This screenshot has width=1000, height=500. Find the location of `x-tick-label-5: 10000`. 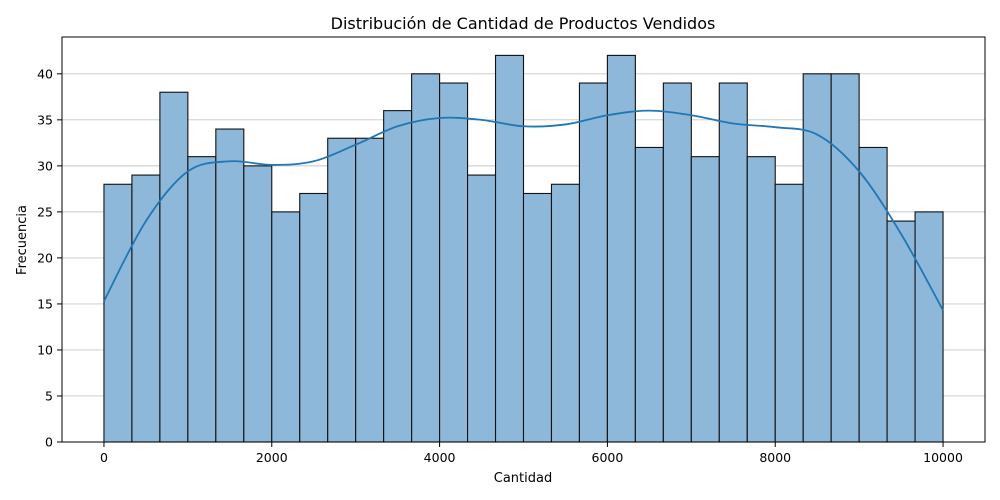

x-tick-label-5: 10000 is located at coordinates (943, 457).